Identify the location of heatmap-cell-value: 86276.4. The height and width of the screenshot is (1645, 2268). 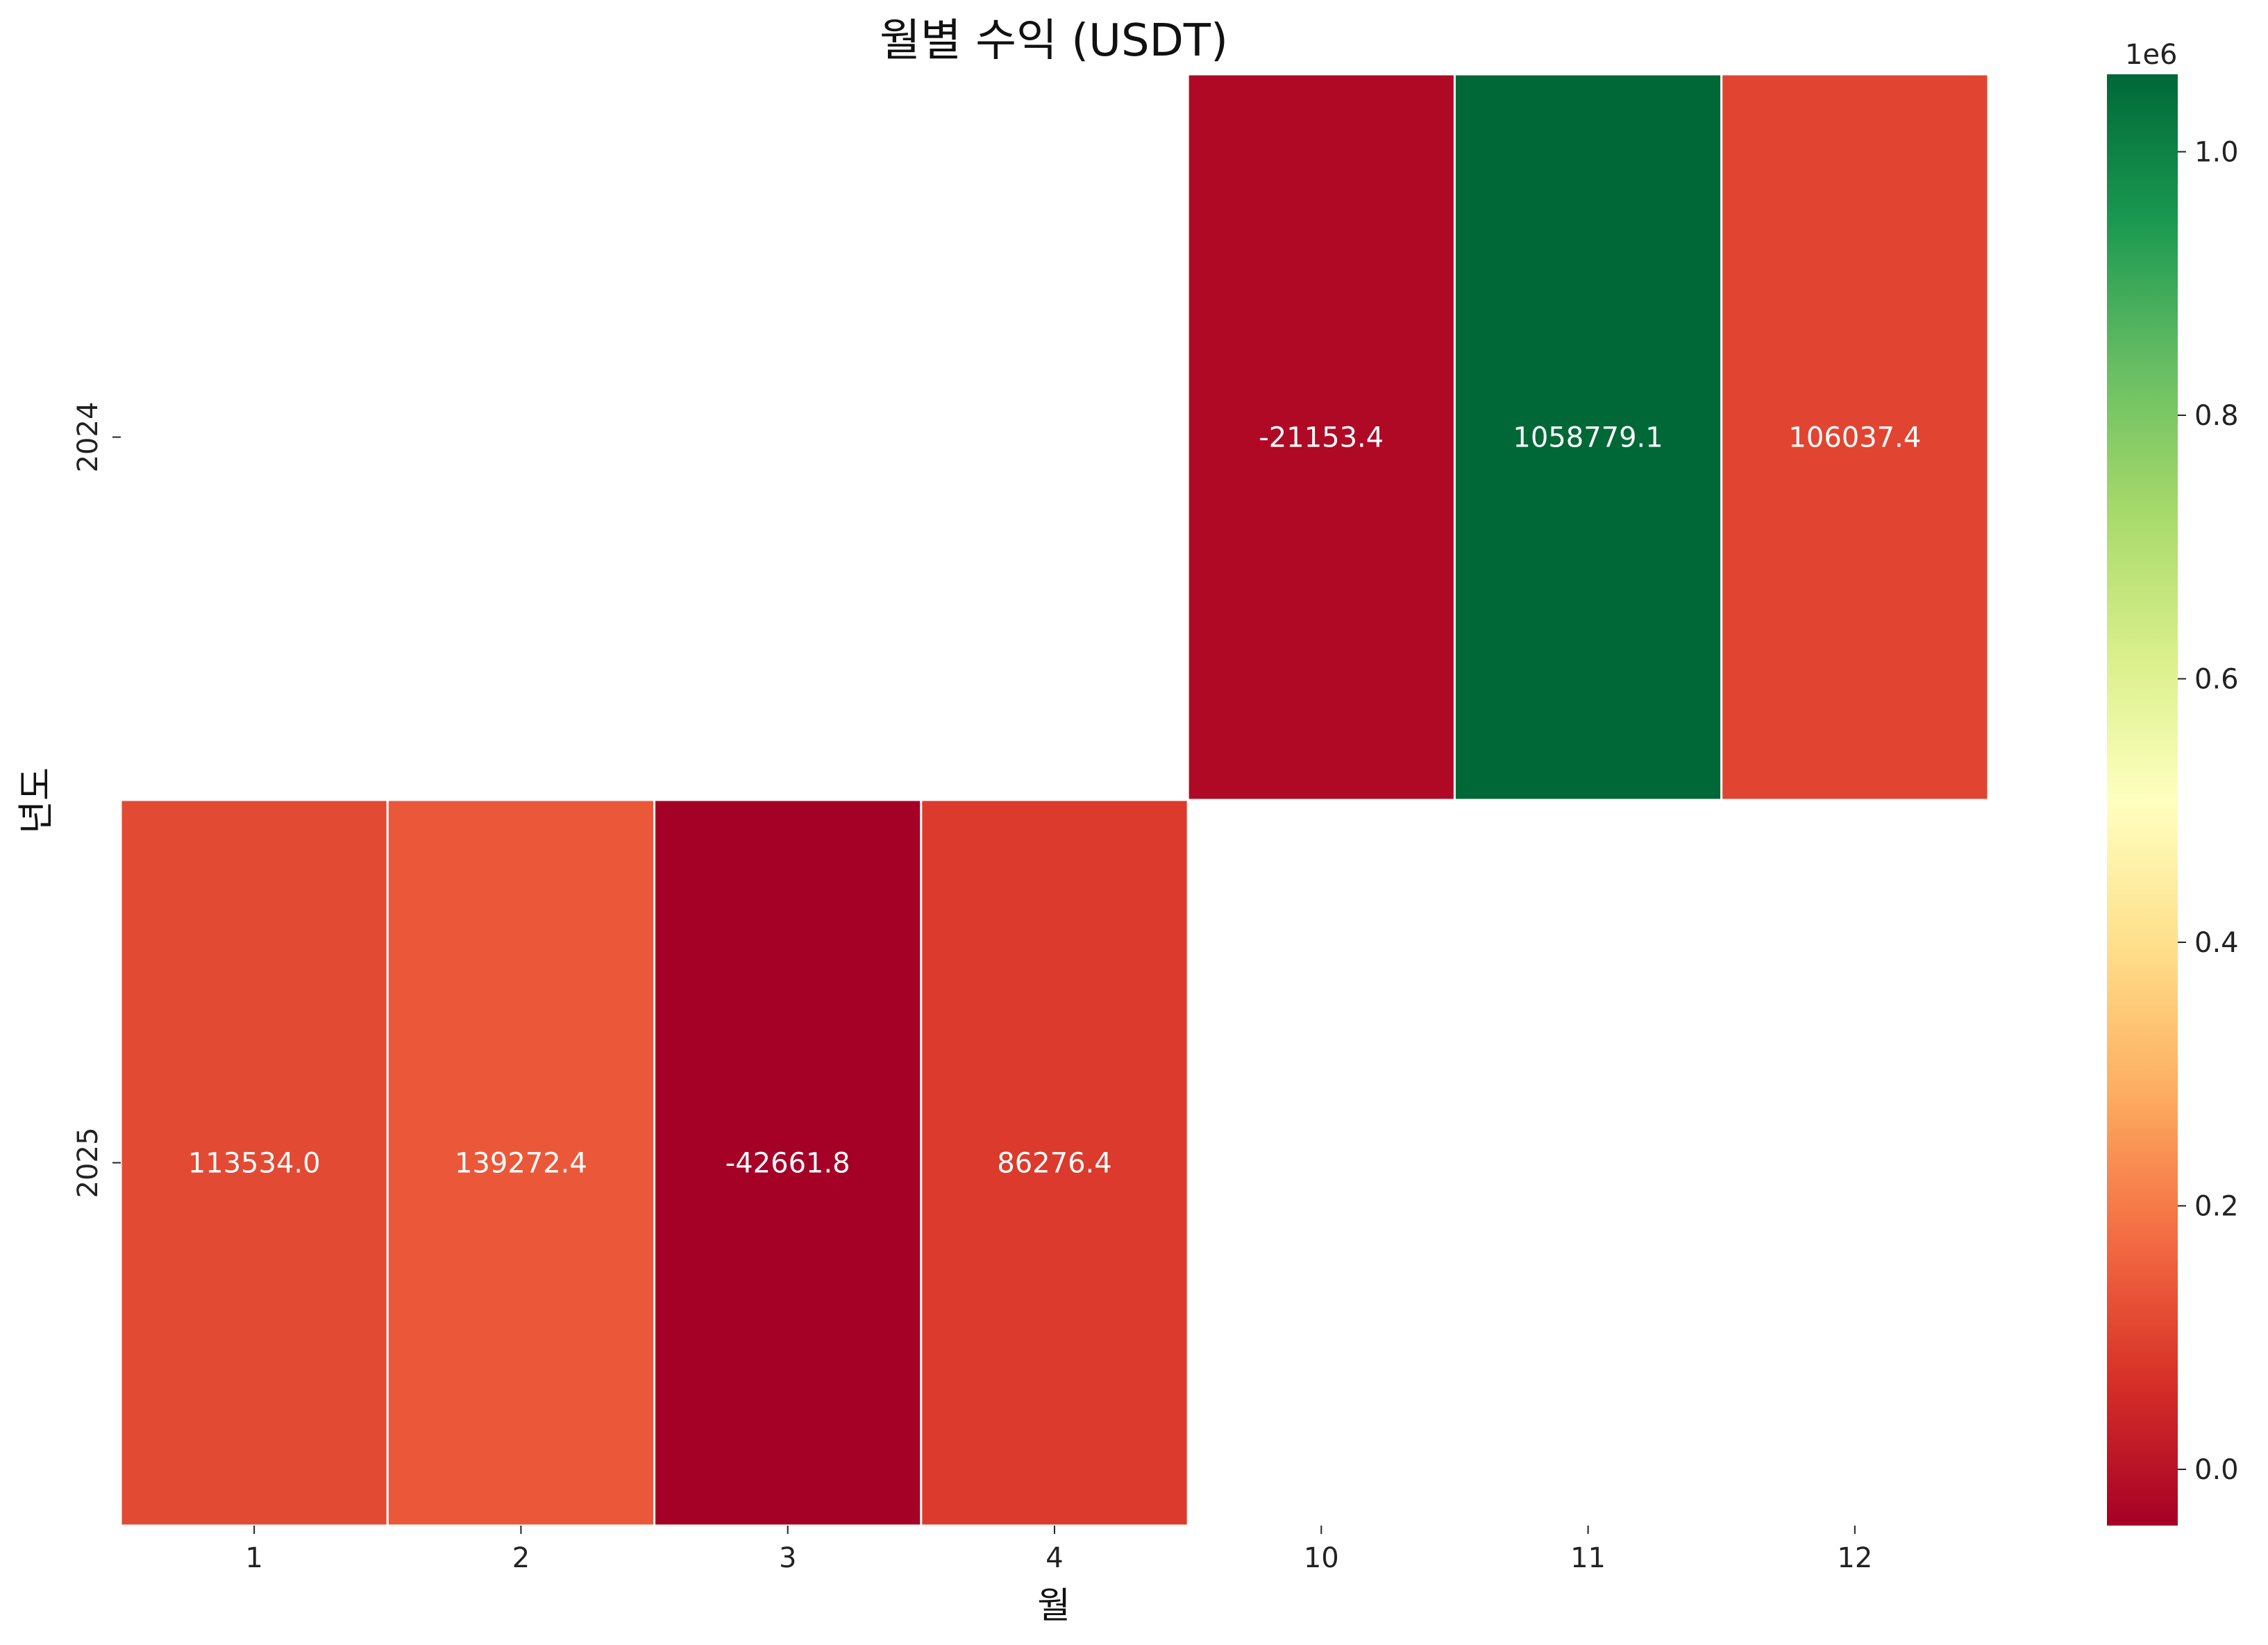
(1054, 1164).